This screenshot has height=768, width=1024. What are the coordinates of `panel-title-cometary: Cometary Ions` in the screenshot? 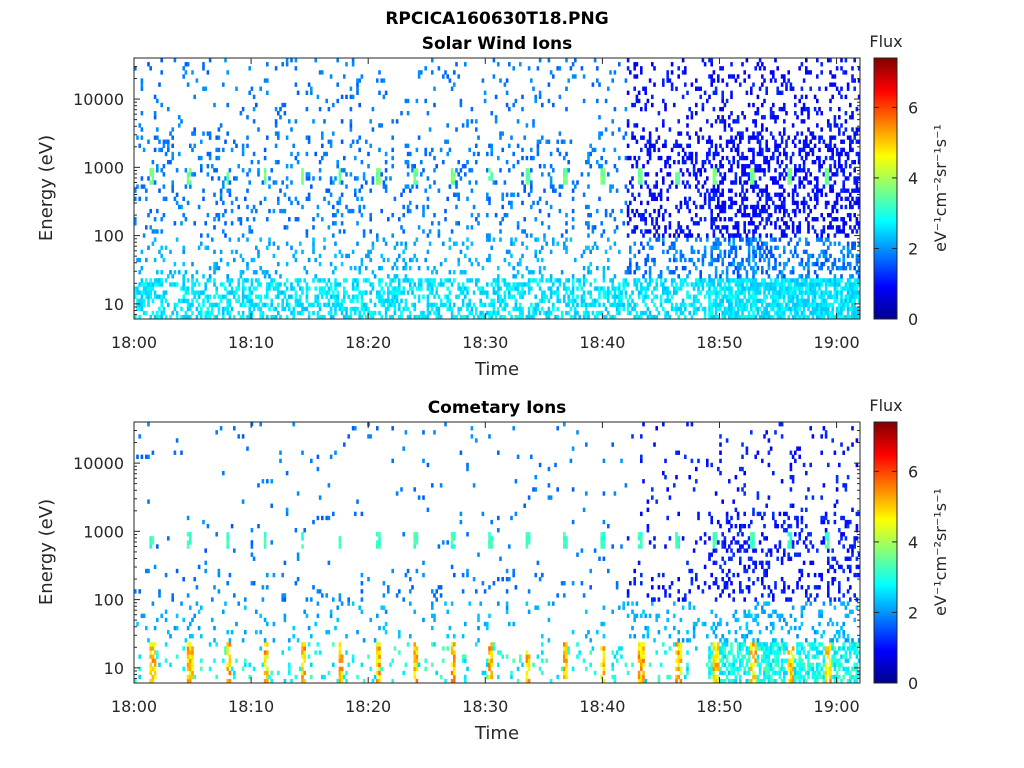 It's located at (497, 408).